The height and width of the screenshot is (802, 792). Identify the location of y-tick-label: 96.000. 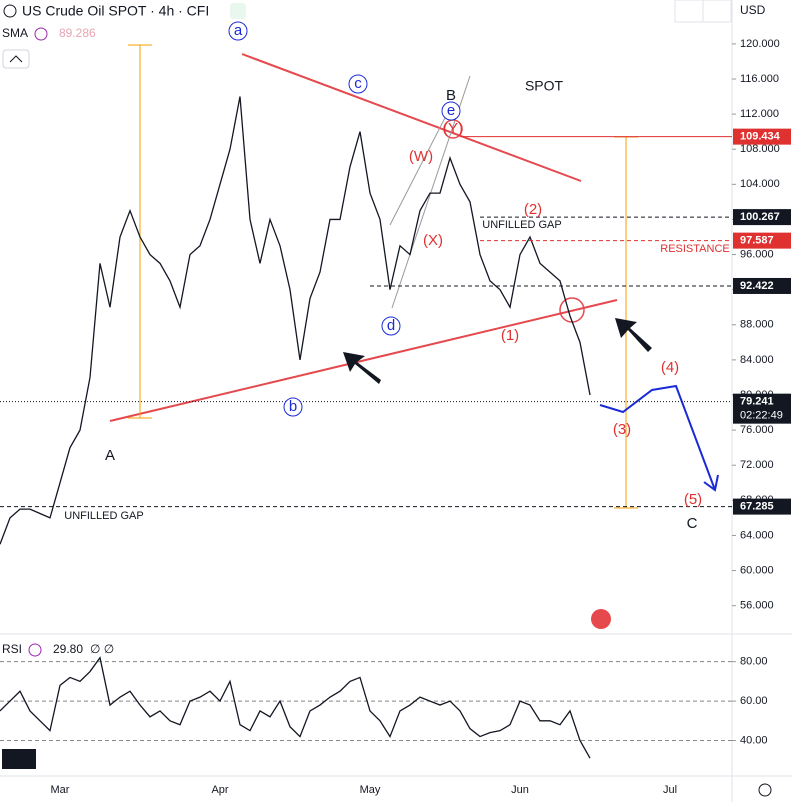
(757, 254).